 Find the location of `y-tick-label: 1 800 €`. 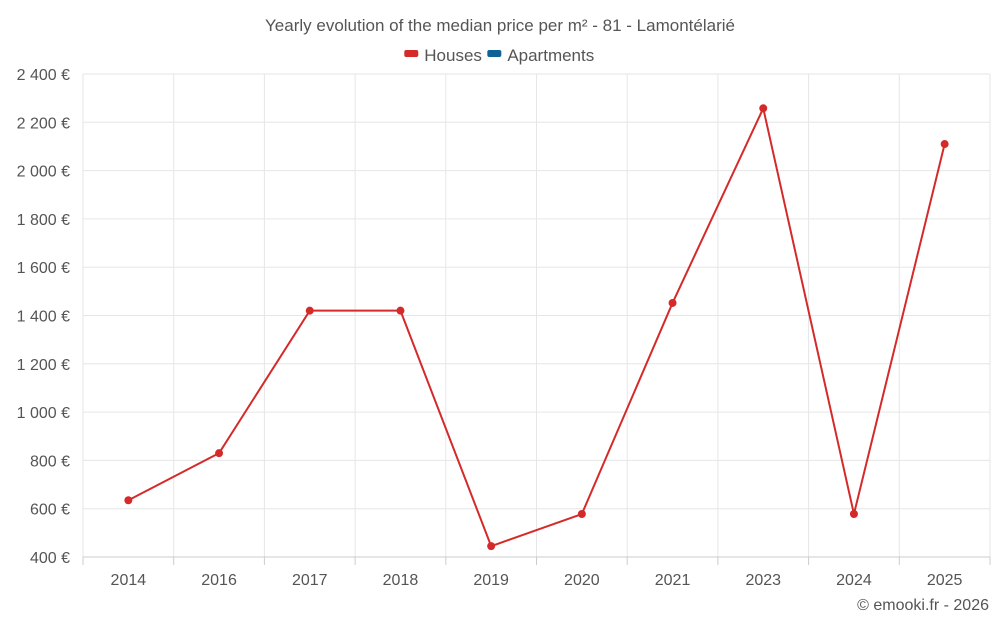

y-tick-label: 1 800 € is located at coordinates (43, 220).